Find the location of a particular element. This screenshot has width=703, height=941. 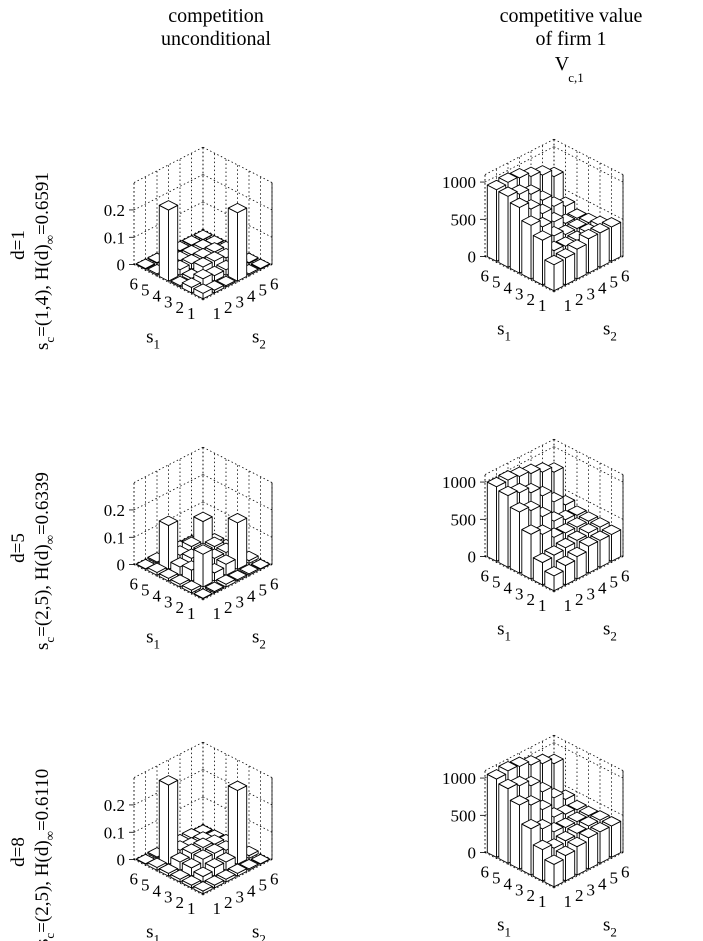

row-label-d: d=8 is located at coordinates (18, 852).